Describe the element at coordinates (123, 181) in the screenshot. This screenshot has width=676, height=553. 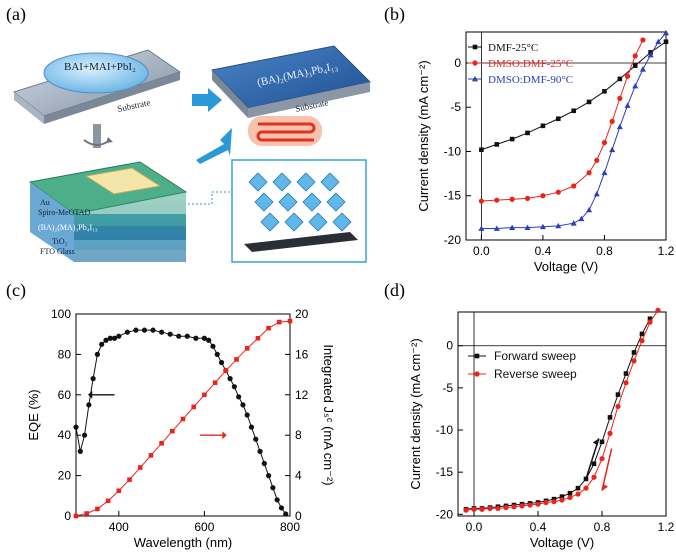
I see `au-electrode` at that location.